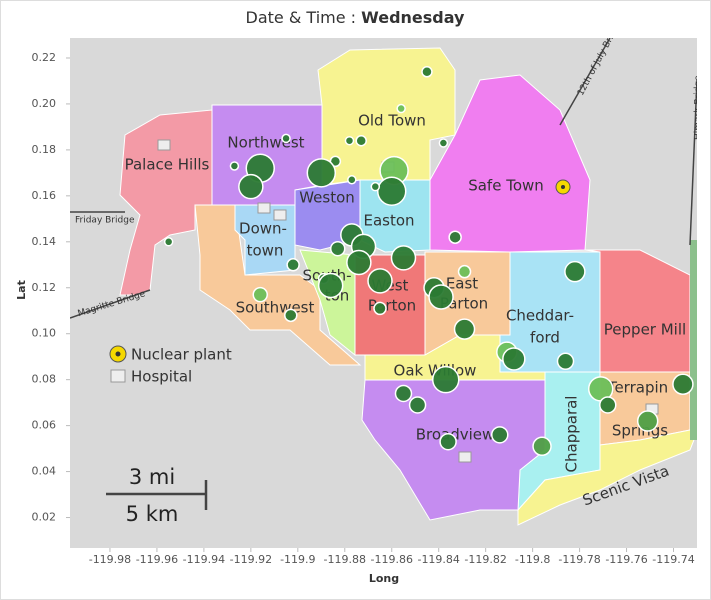 The width and height of the screenshot is (711, 600). Describe the element at coordinates (297, 559) in the screenshot. I see `x-tick-label: -119.9` at that location.